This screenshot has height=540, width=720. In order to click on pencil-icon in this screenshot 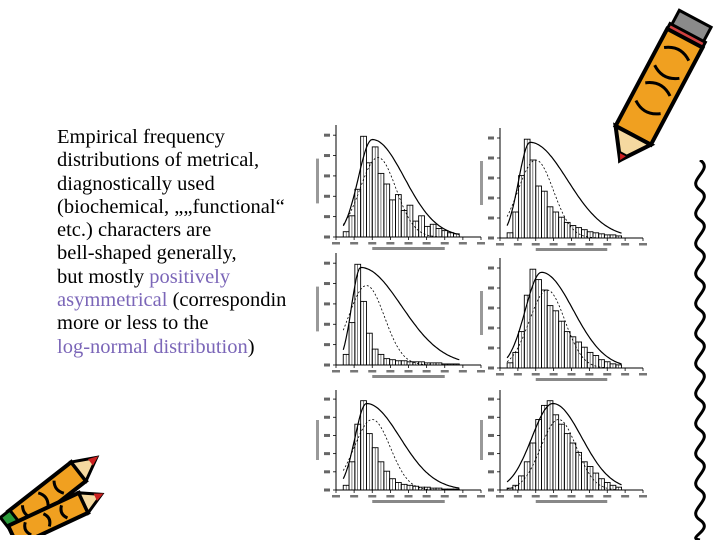, I will do `click(52, 495)`.